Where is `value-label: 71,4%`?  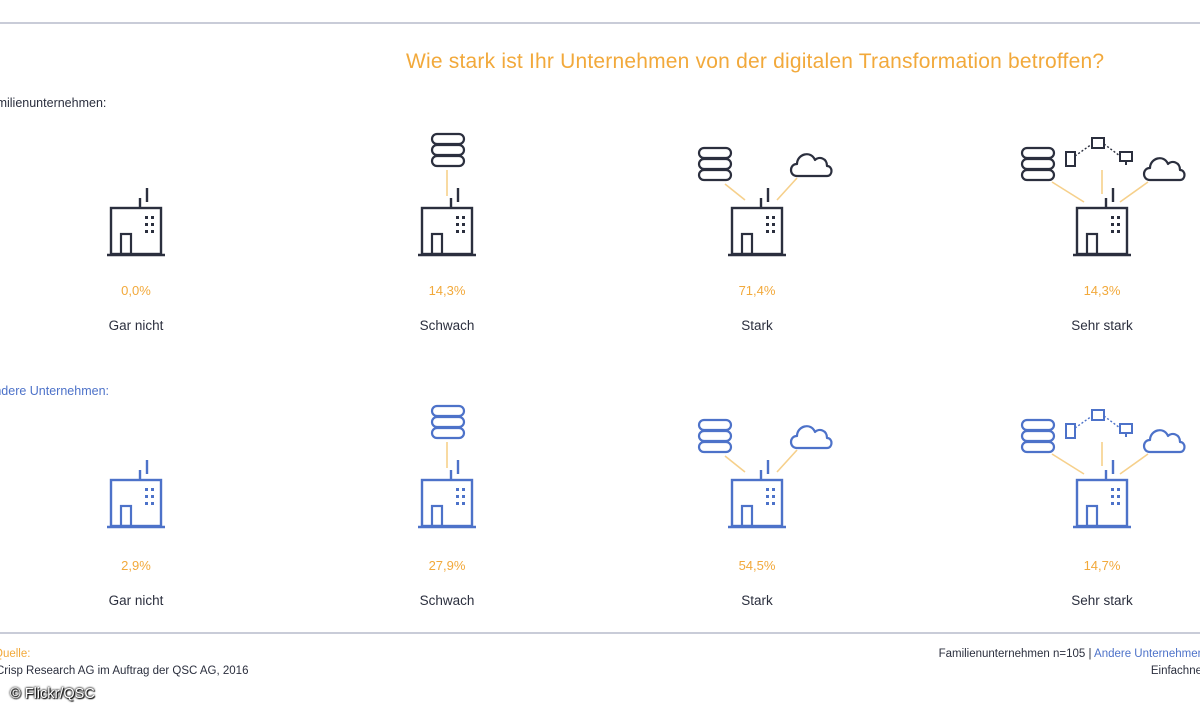 value-label: 71,4% is located at coordinates (757, 290).